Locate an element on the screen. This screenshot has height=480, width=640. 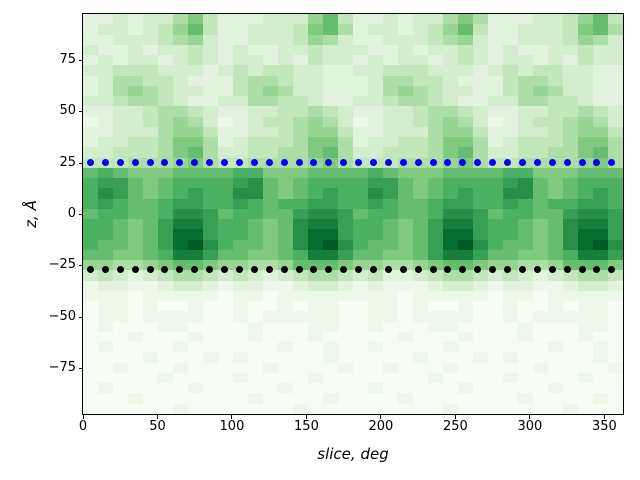
x-tick-label: 50 is located at coordinates (157, 426).